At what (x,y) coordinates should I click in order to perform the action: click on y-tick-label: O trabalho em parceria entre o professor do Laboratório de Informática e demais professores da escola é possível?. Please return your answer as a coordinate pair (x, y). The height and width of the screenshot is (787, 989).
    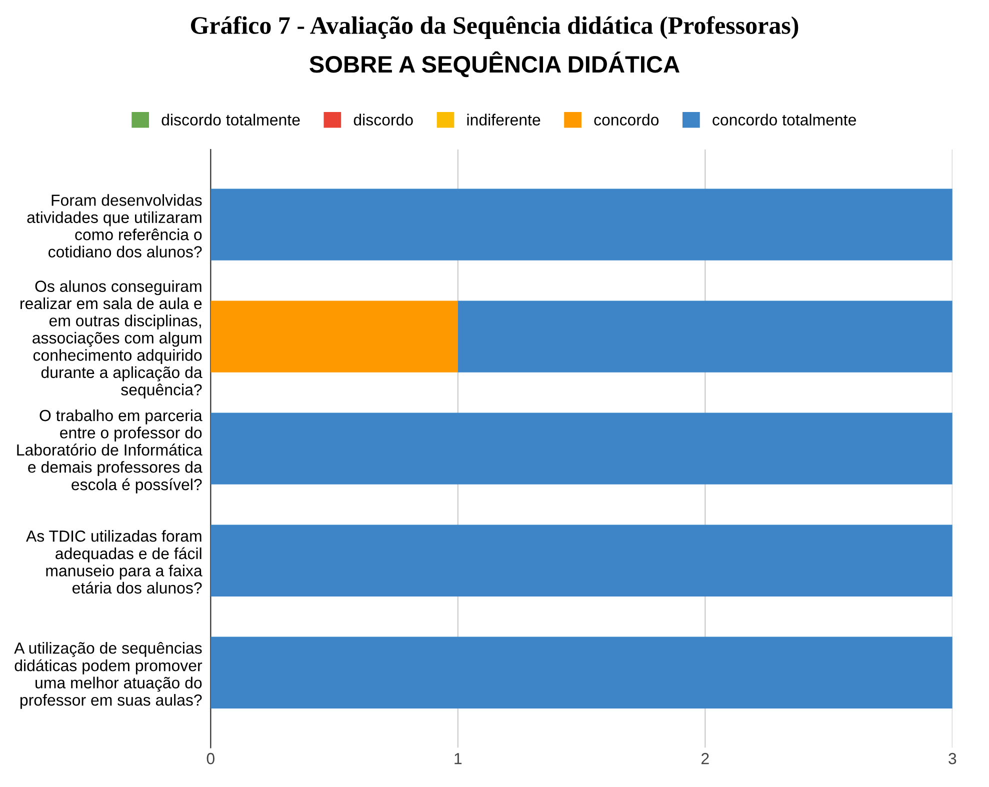
    Looking at the image, I should click on (109, 451).